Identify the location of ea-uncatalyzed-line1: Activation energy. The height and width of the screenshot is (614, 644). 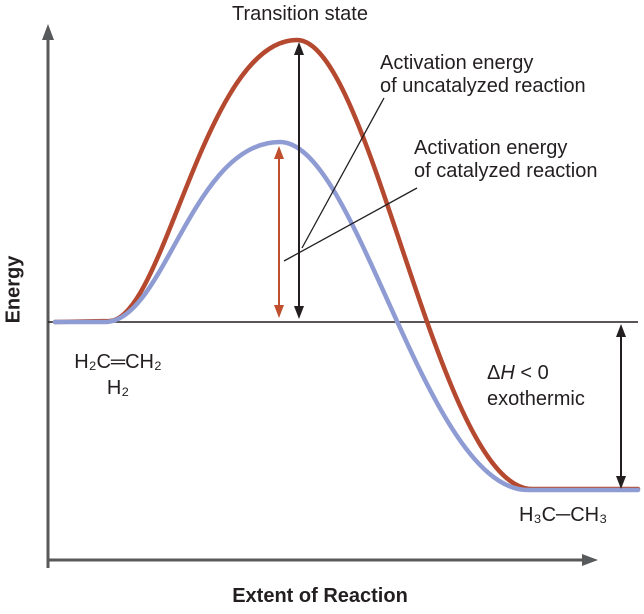
(457, 63).